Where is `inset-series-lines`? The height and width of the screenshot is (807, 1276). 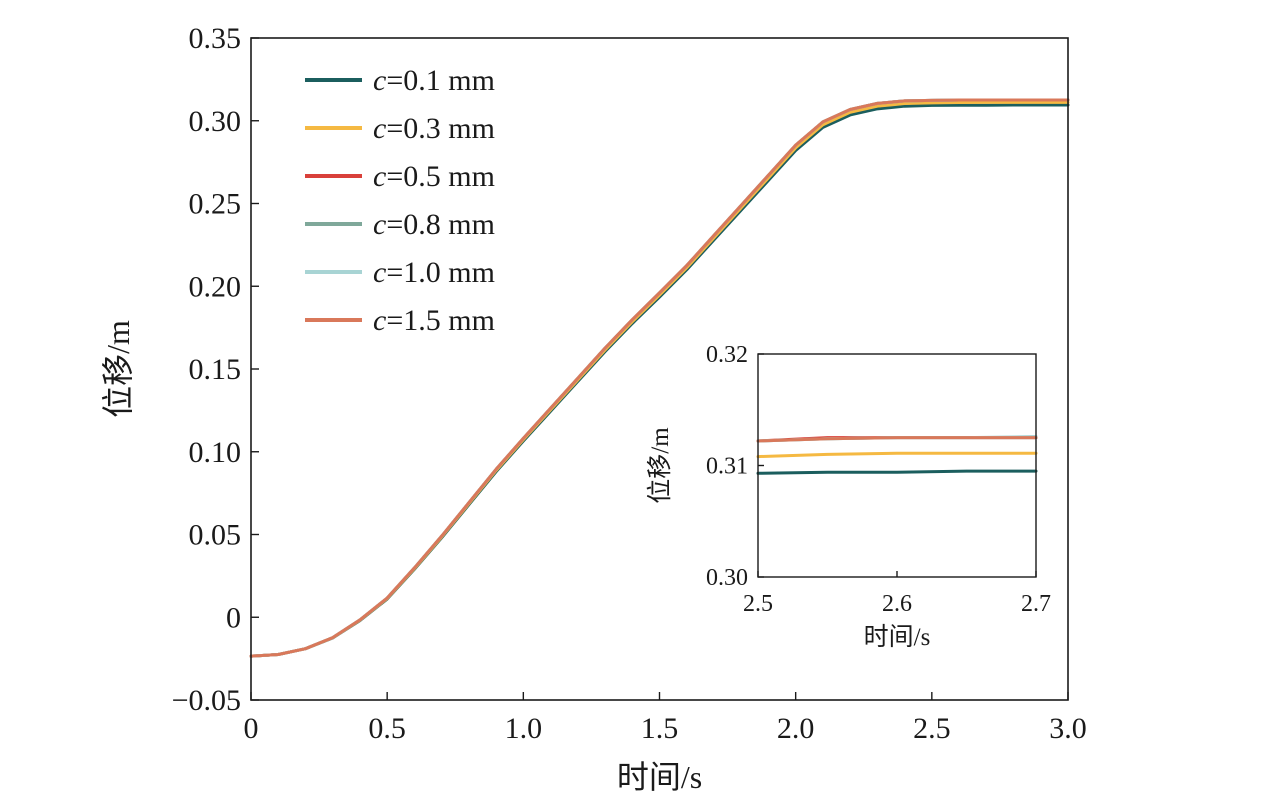 inset-series-lines is located at coordinates (897, 455).